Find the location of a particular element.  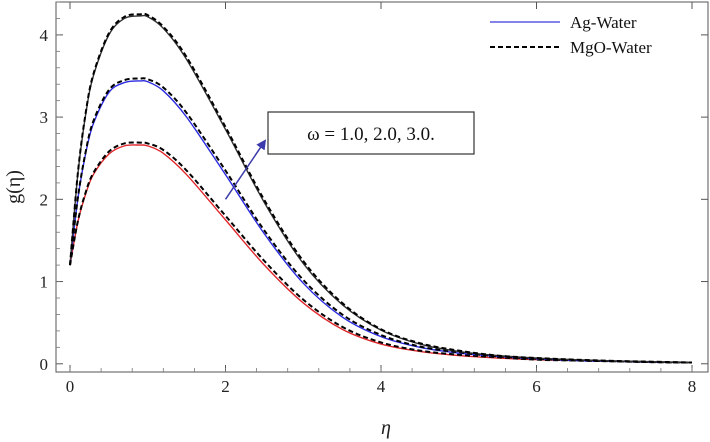

legend-label-1: Ag-Water is located at coordinates (603, 22).